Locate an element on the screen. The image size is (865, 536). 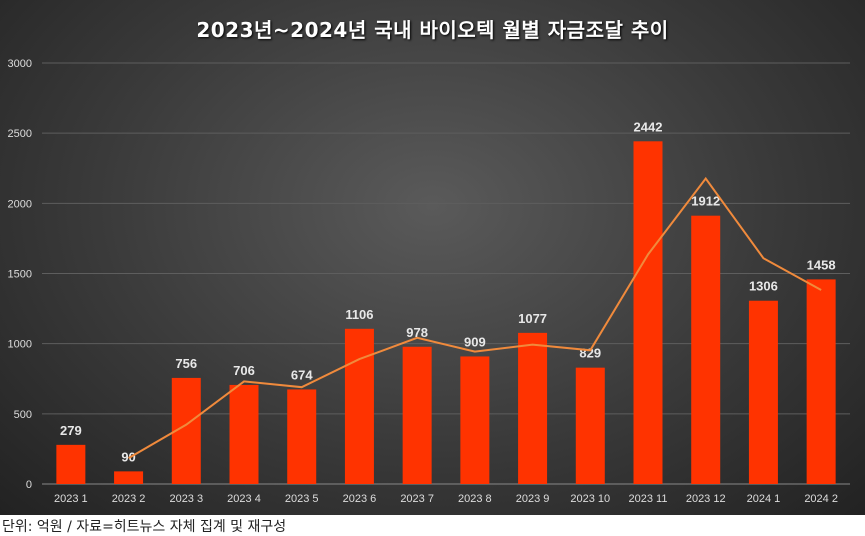
y-tick-label: 3000 is located at coordinates (20, 64).